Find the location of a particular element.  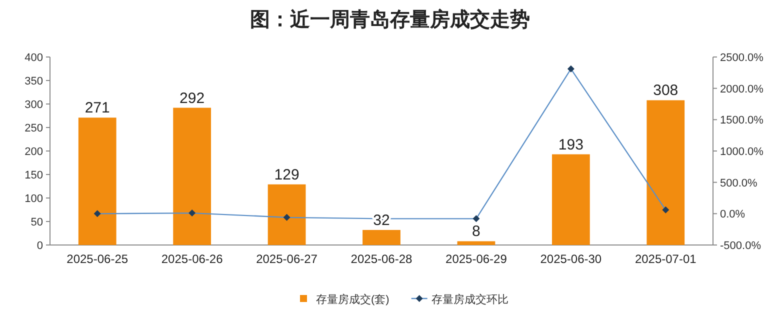

data-label: 8 is located at coordinates (476, 231).